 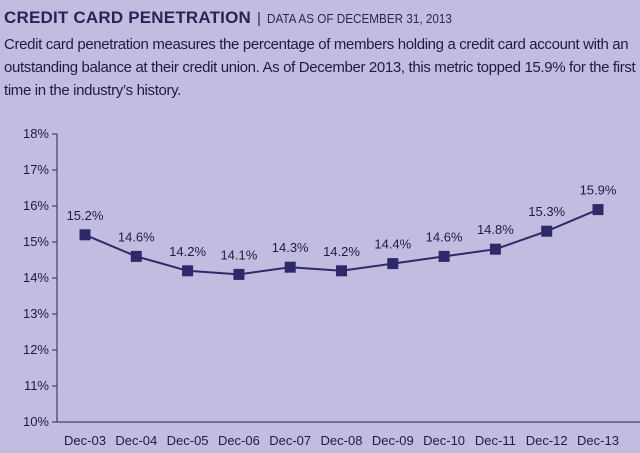 What do you see at coordinates (36, 313) in the screenshot?
I see `y-tick-label: 13%` at bounding box center [36, 313].